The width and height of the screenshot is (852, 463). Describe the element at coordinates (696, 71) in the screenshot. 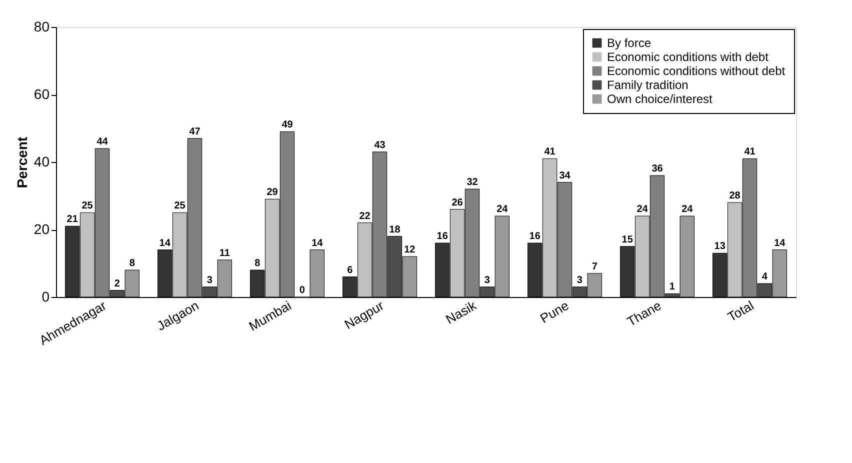

I see `legend-label: Economic conditions without debt` at that location.